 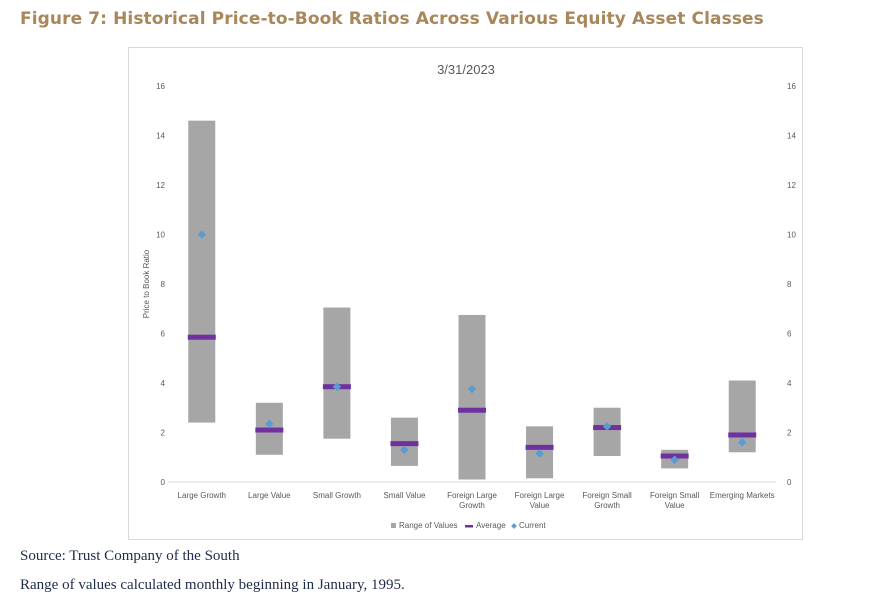 What do you see at coordinates (130, 556) in the screenshot?
I see `source-note: Source: Trust Company of the South` at bounding box center [130, 556].